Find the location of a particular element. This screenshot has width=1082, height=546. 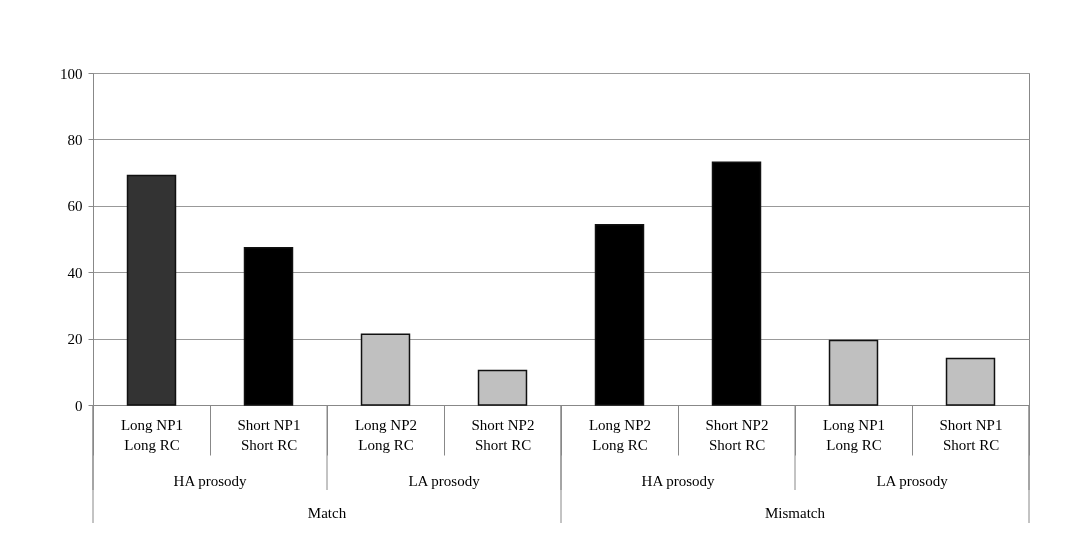

y-tick-label: 100 is located at coordinates (71, 73).